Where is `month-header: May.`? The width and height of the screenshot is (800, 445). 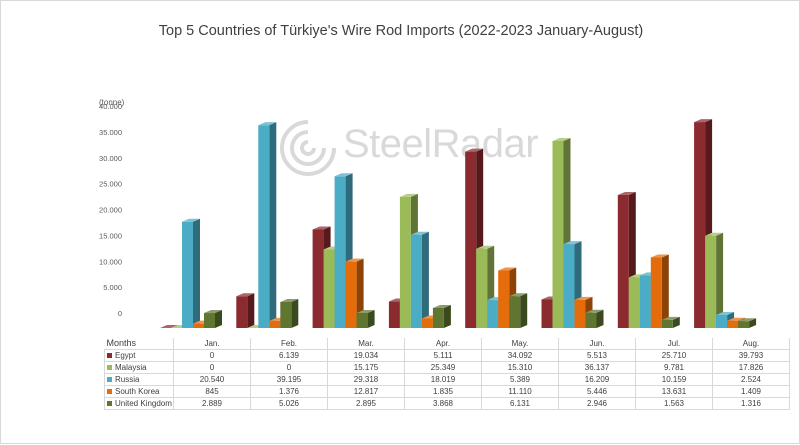 month-header: May. is located at coordinates (520, 344).